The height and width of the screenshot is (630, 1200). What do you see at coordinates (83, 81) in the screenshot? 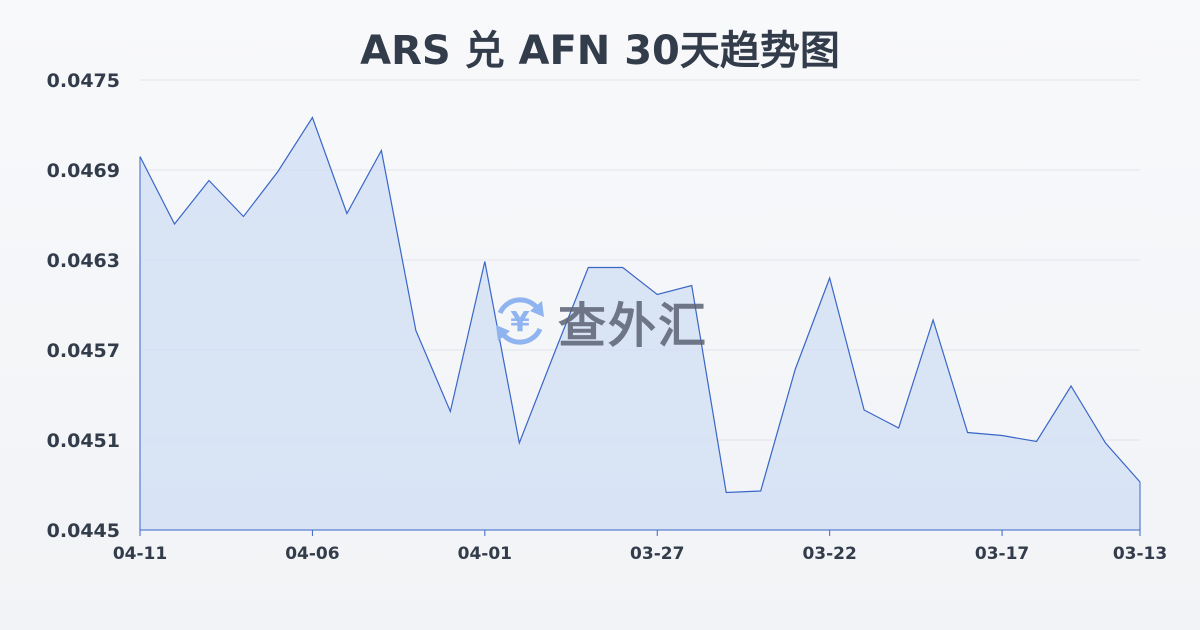
I see `y-tick-label: 0.0475` at bounding box center [83, 81].